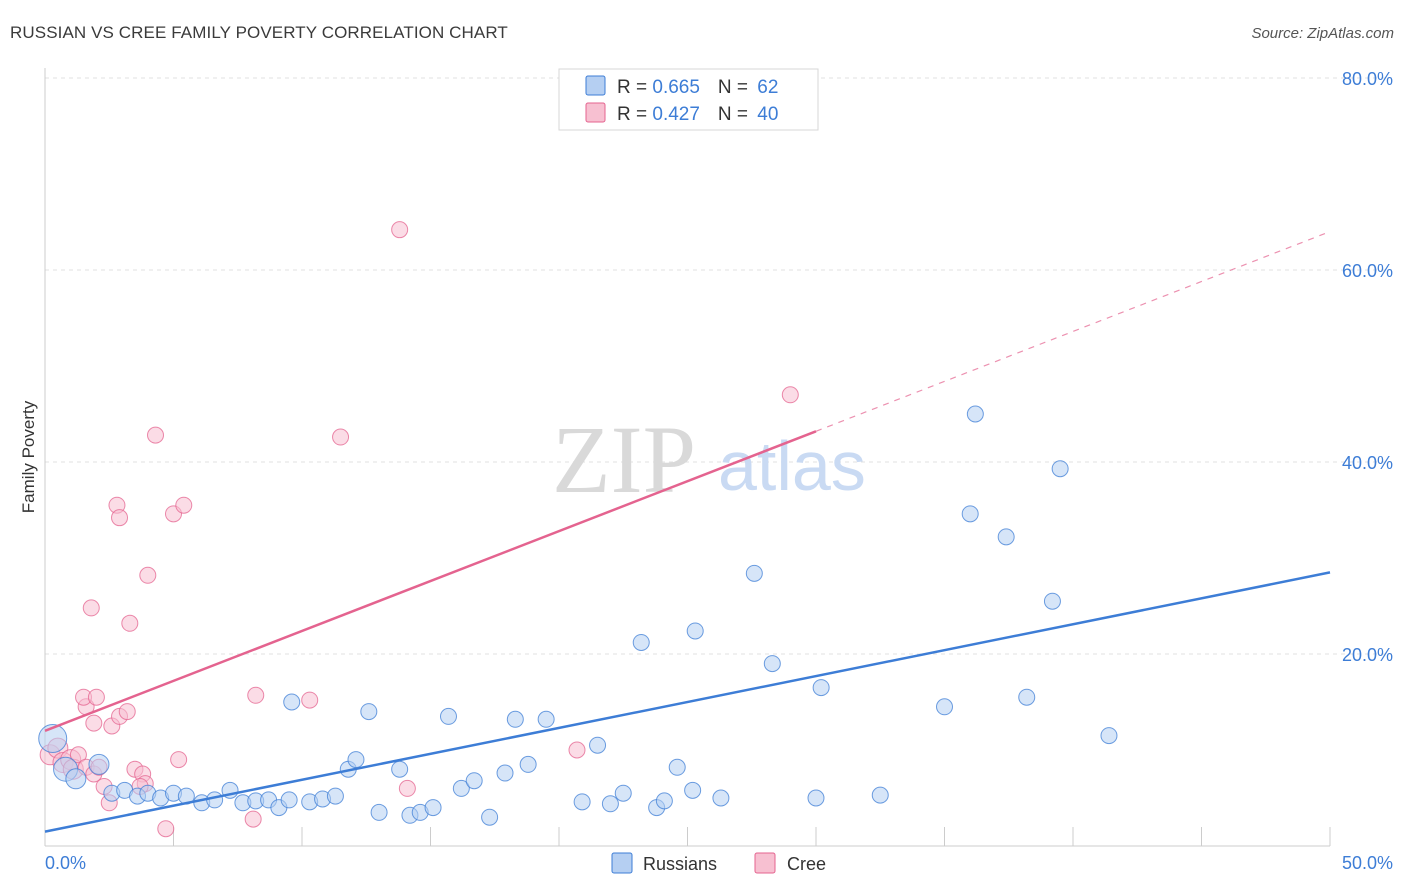  What do you see at coordinates (676, 87) in the screenshot?
I see `legend-r-value: 0.665` at bounding box center [676, 87].